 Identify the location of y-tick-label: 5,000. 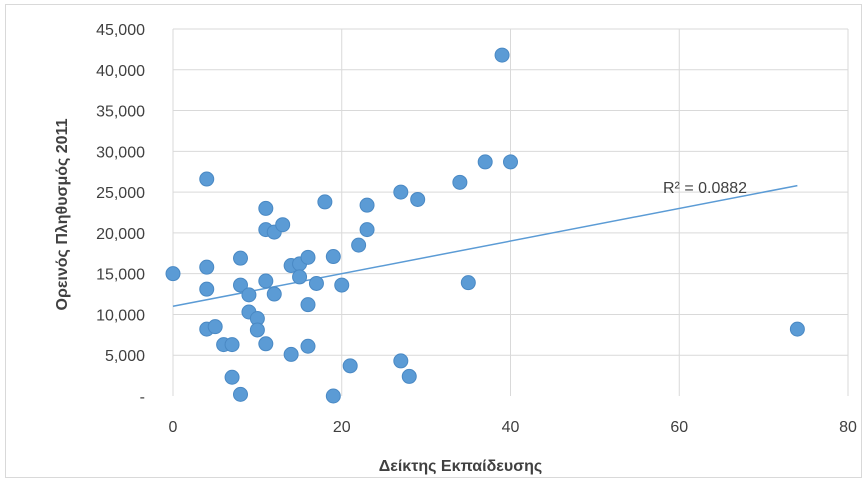
(125, 356).